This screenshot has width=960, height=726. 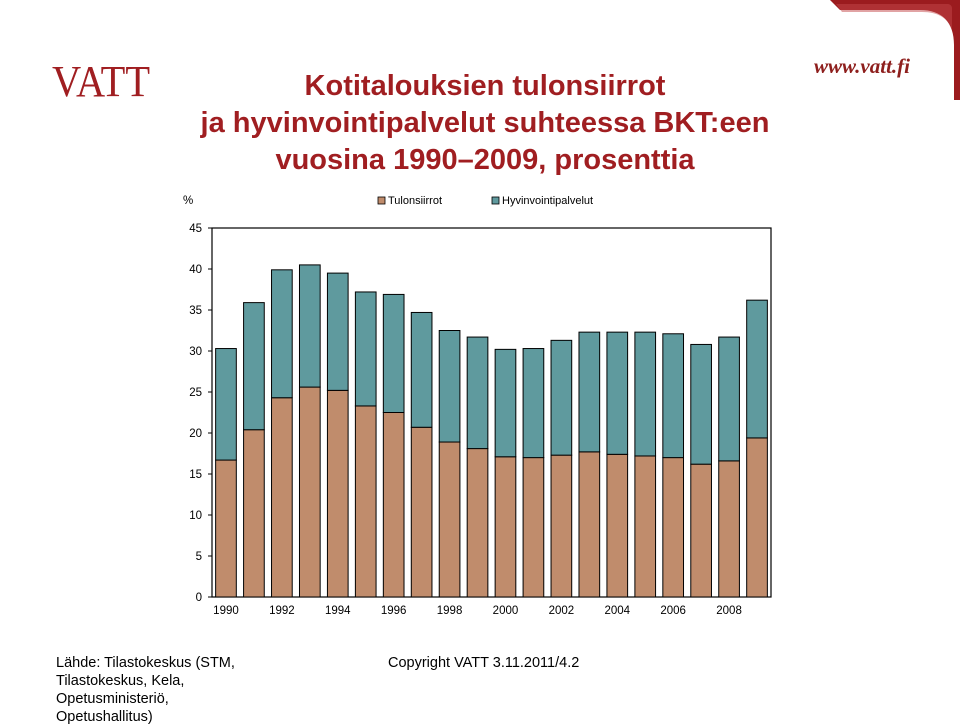 What do you see at coordinates (394, 611) in the screenshot?
I see `x-tick-label: 1996` at bounding box center [394, 611].